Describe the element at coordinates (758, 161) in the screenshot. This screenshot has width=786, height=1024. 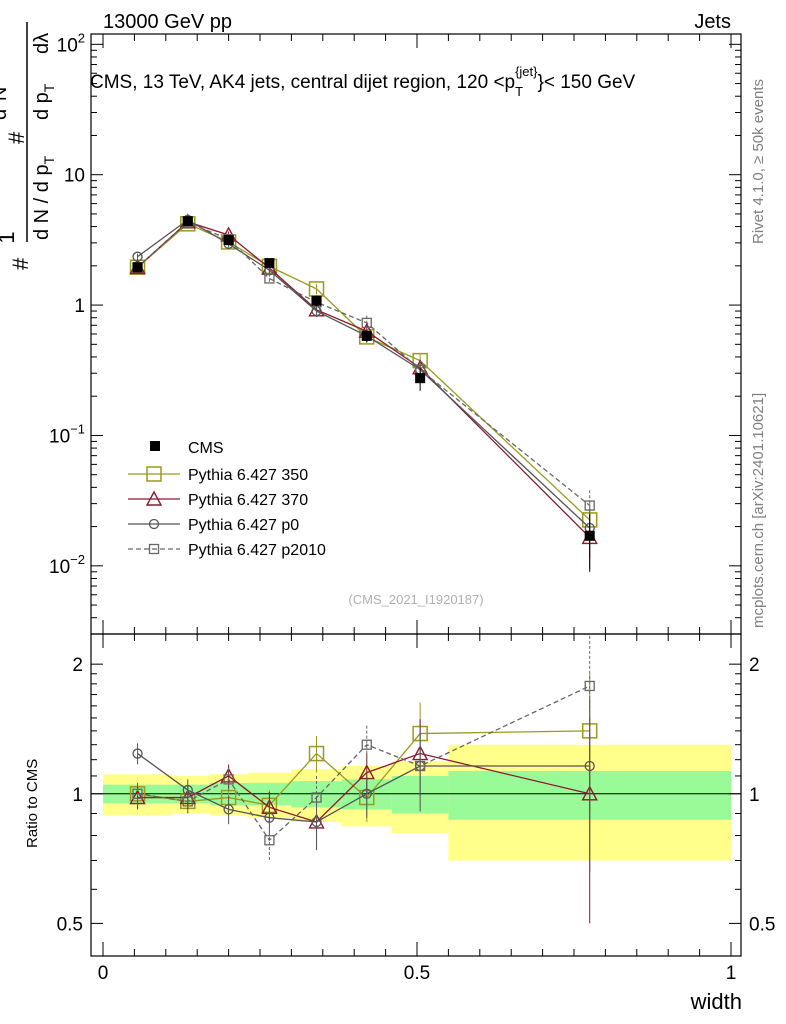
I see `rivet-label: Rivet 4.1.0, ≥ 50k events` at that location.